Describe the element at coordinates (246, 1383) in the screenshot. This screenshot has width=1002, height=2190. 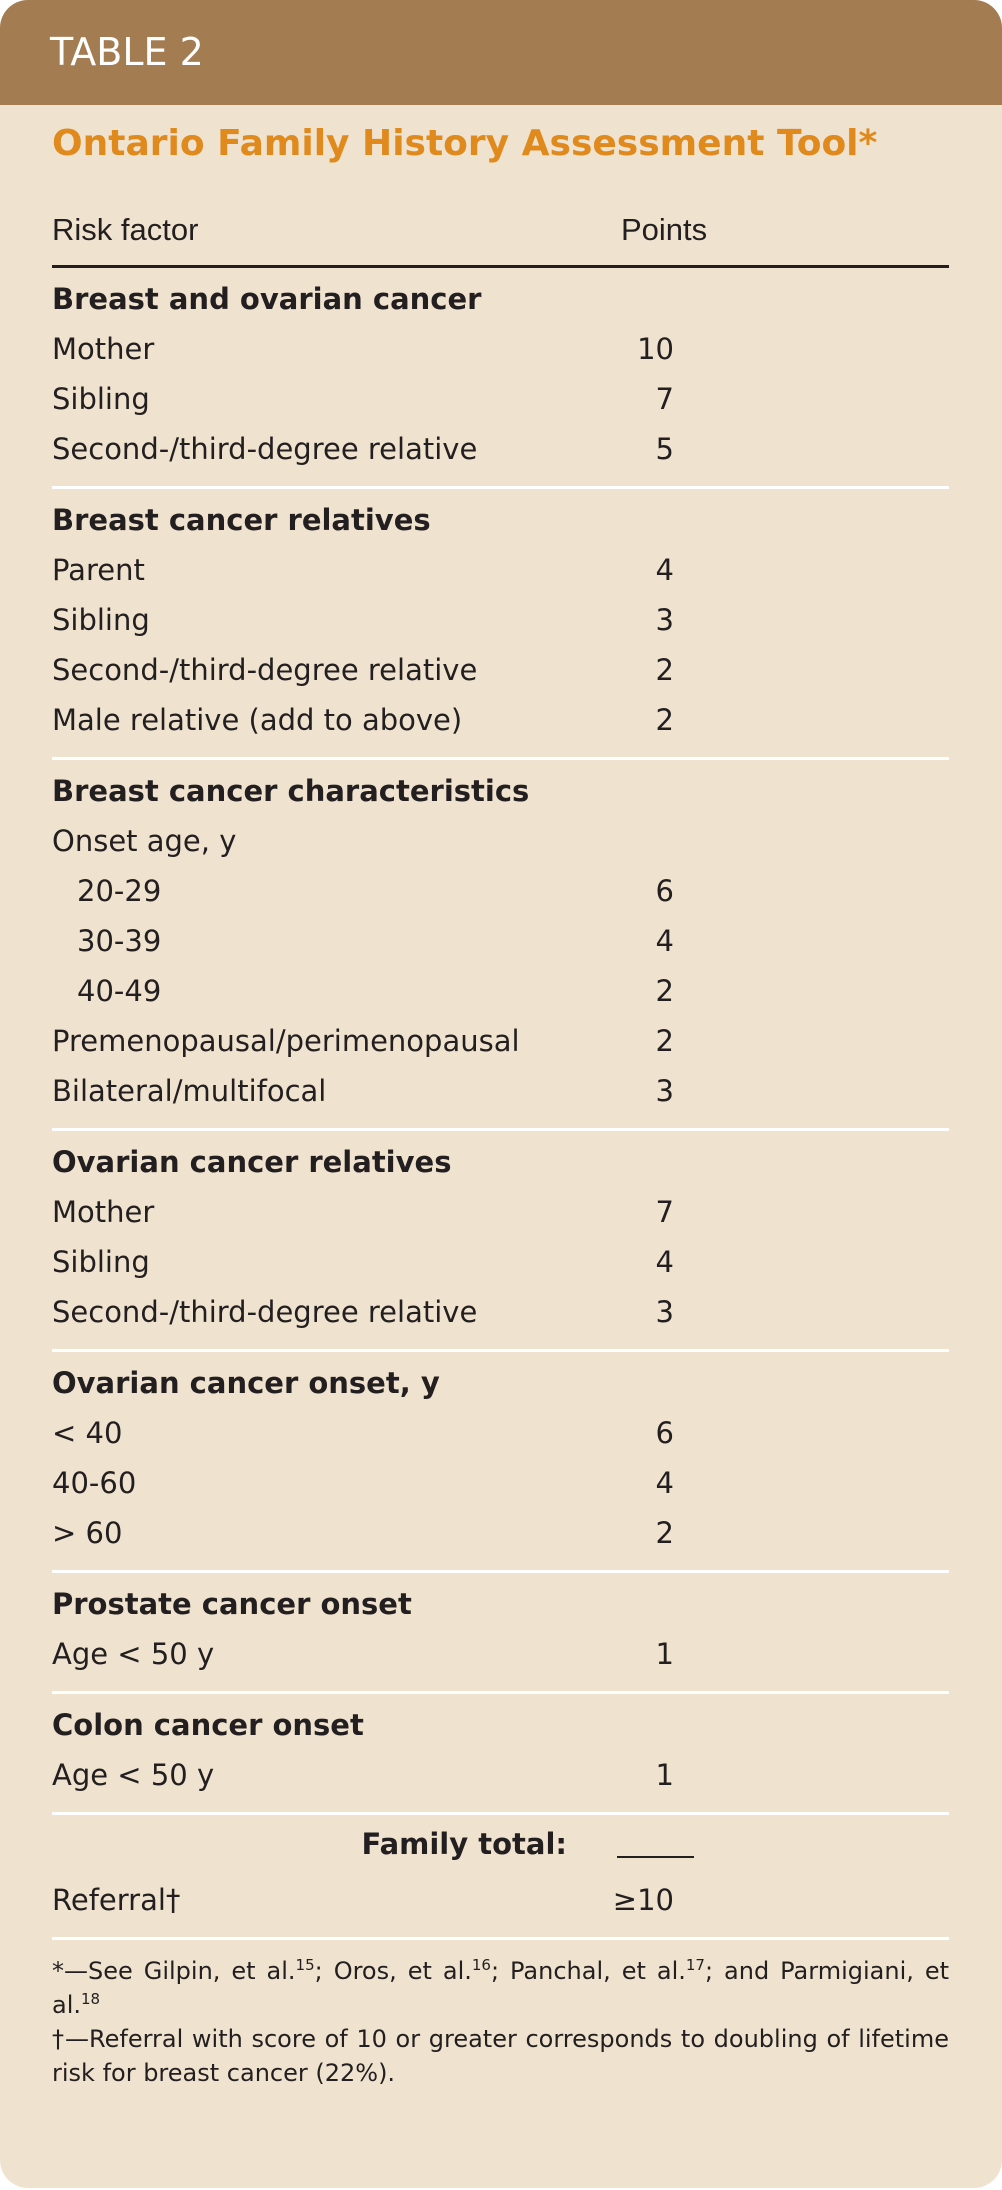
I see `section-title: Ovarian cancer onset, y` at that location.